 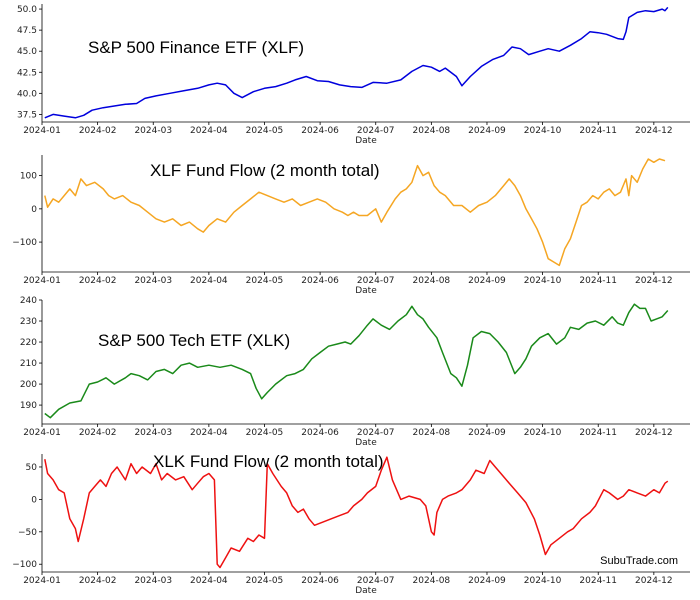 I want to click on xlk-flow-x-tick-label: 2024-07, so click(x=376, y=581).